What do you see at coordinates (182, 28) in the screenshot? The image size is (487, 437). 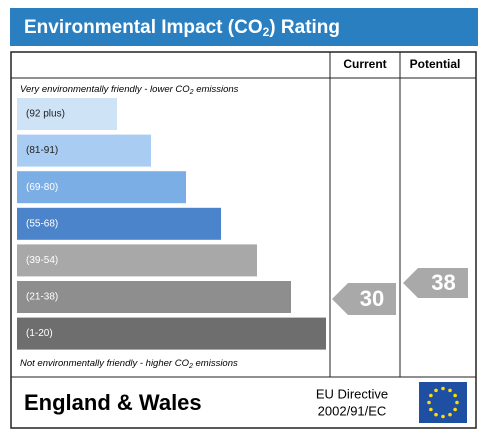 I see `header-title: Environmental Impact (CO2) Rating` at bounding box center [182, 28].